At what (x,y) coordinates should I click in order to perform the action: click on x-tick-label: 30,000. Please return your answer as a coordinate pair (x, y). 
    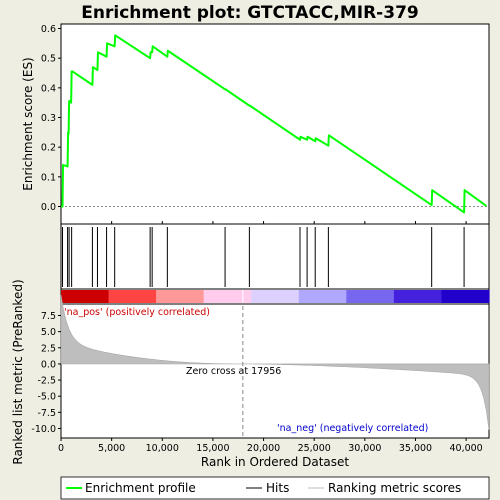
    Looking at the image, I should click on (364, 448).